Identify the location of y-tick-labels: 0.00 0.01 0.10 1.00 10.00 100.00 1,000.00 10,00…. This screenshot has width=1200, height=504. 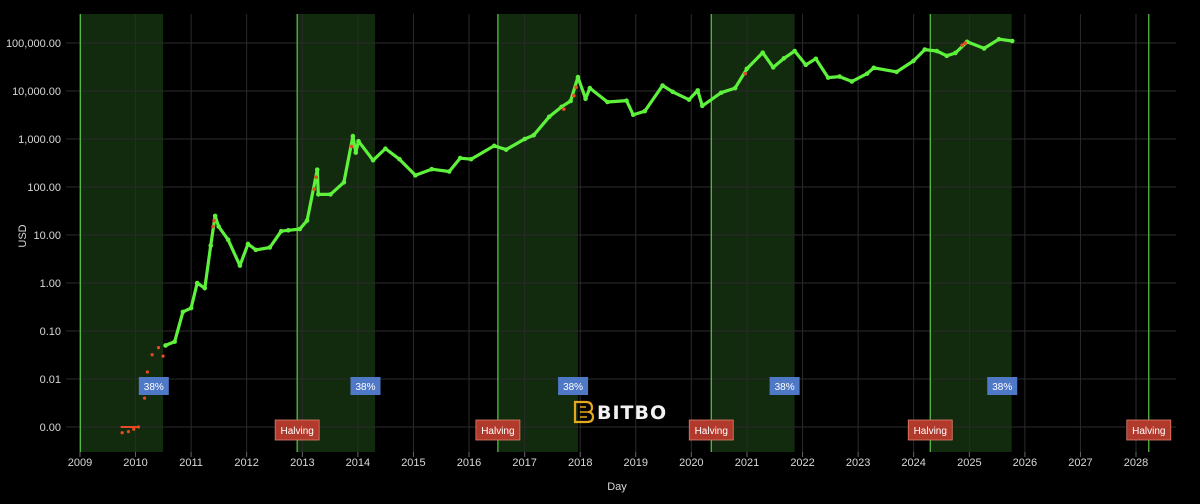
(33, 236).